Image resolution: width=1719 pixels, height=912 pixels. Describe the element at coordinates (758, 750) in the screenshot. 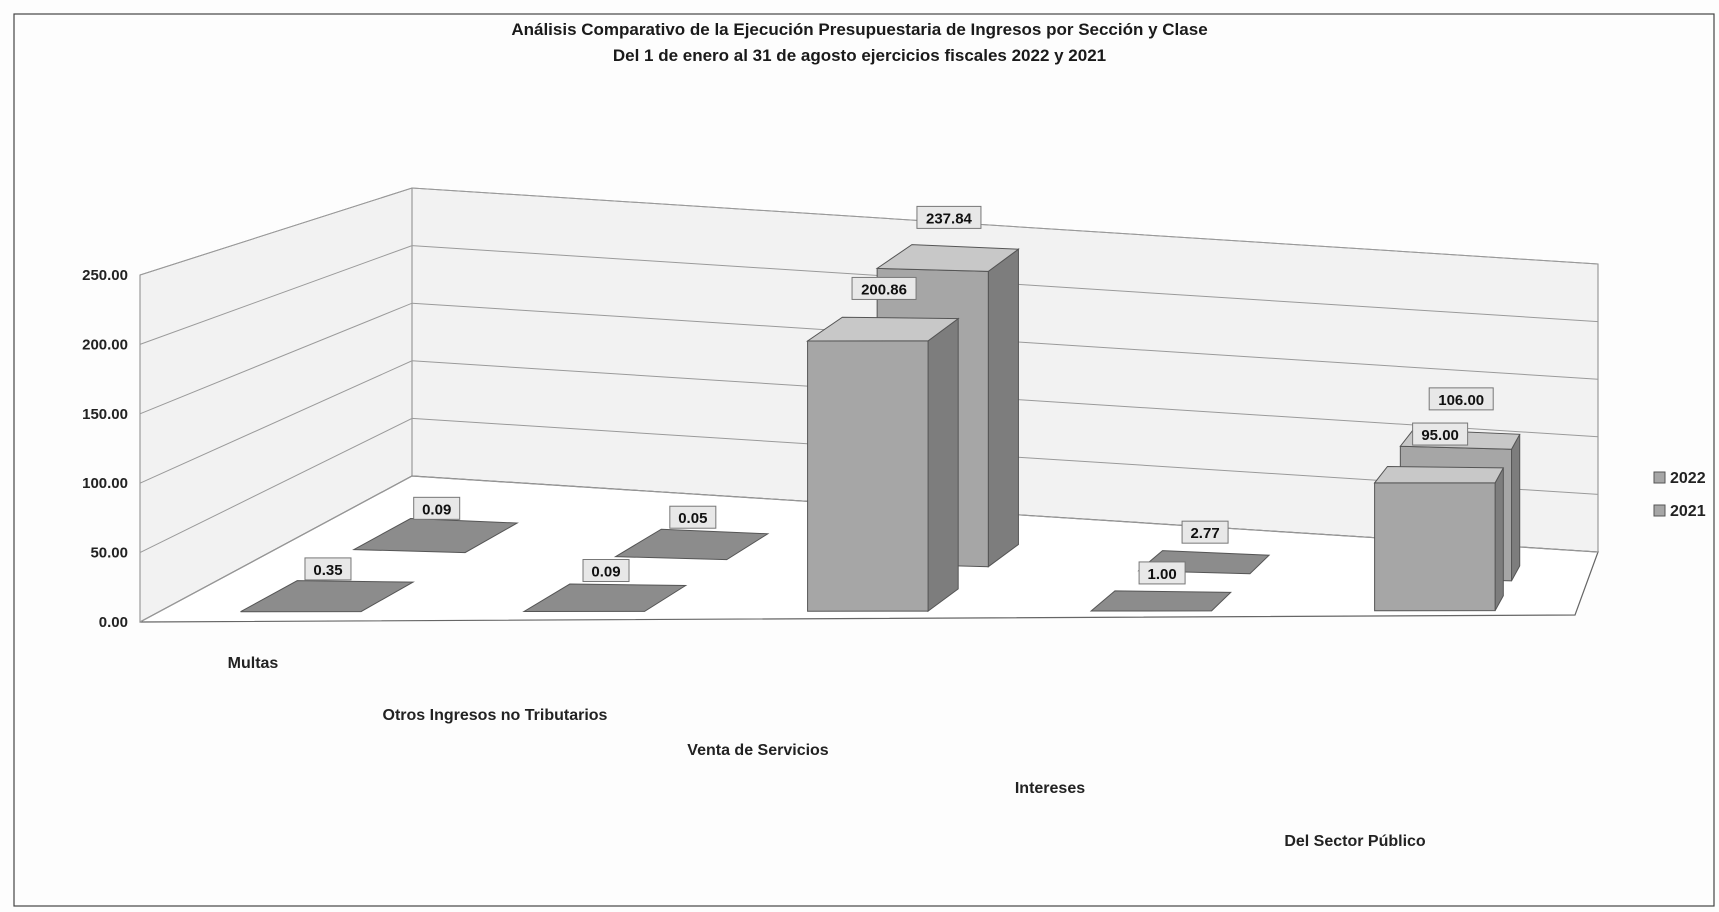

I see `x-tick-label: Venta de Servicios` at that location.